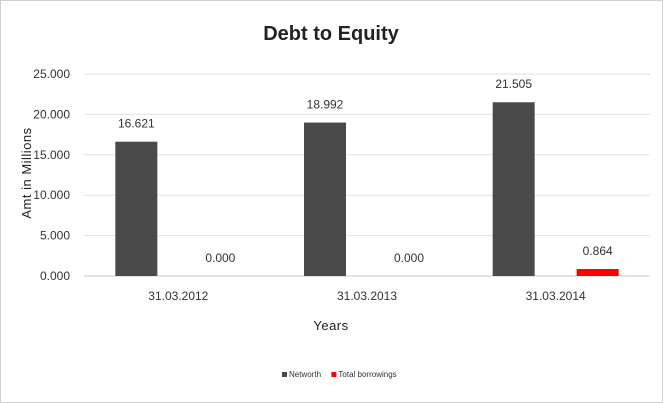  What do you see at coordinates (556, 296) in the screenshot?
I see `x-category-label: 31.03.2014` at bounding box center [556, 296].